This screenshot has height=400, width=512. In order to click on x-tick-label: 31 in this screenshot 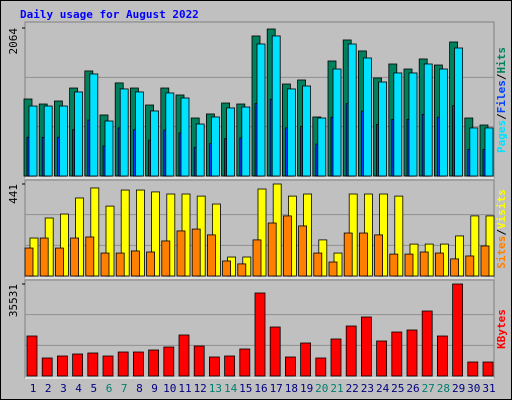, I will do `click(488, 388)`.